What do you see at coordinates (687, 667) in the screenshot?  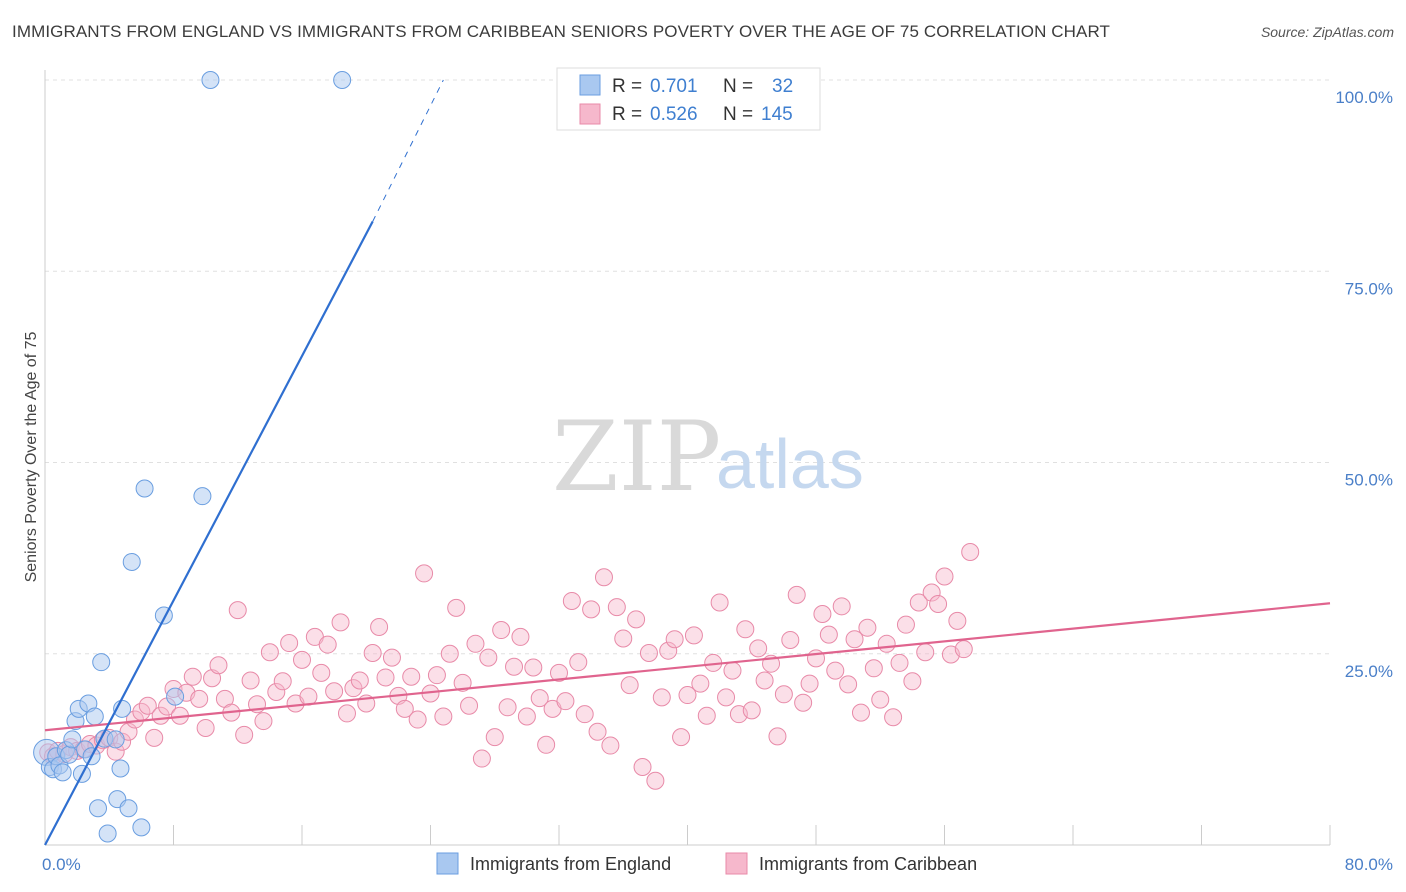 I see `caribbean-trendline` at bounding box center [687, 667].